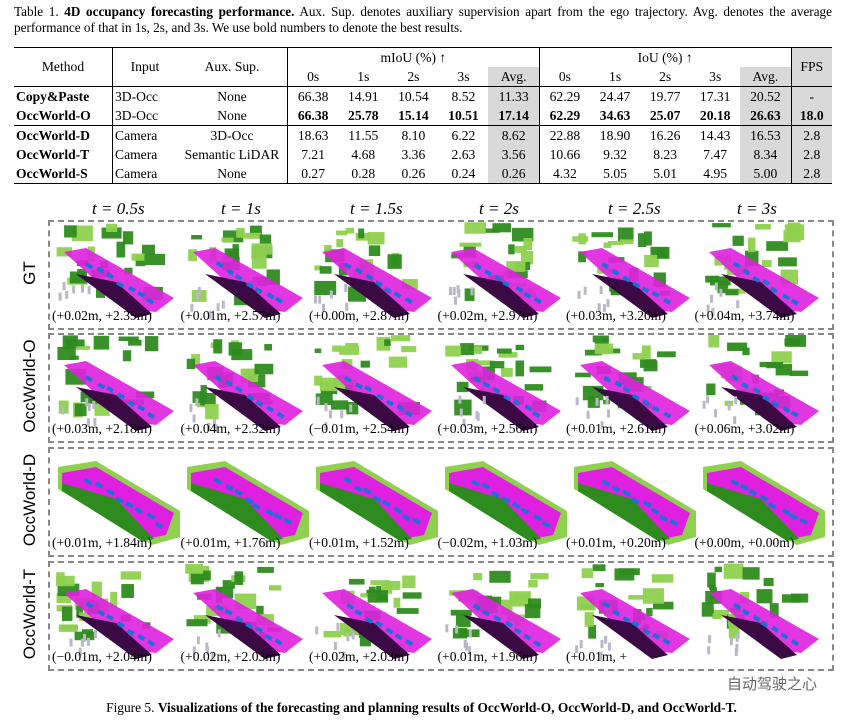 The image size is (843, 721). What do you see at coordinates (615, 135) in the screenshot?
I see `table-cell: 18.90` at bounding box center [615, 135].